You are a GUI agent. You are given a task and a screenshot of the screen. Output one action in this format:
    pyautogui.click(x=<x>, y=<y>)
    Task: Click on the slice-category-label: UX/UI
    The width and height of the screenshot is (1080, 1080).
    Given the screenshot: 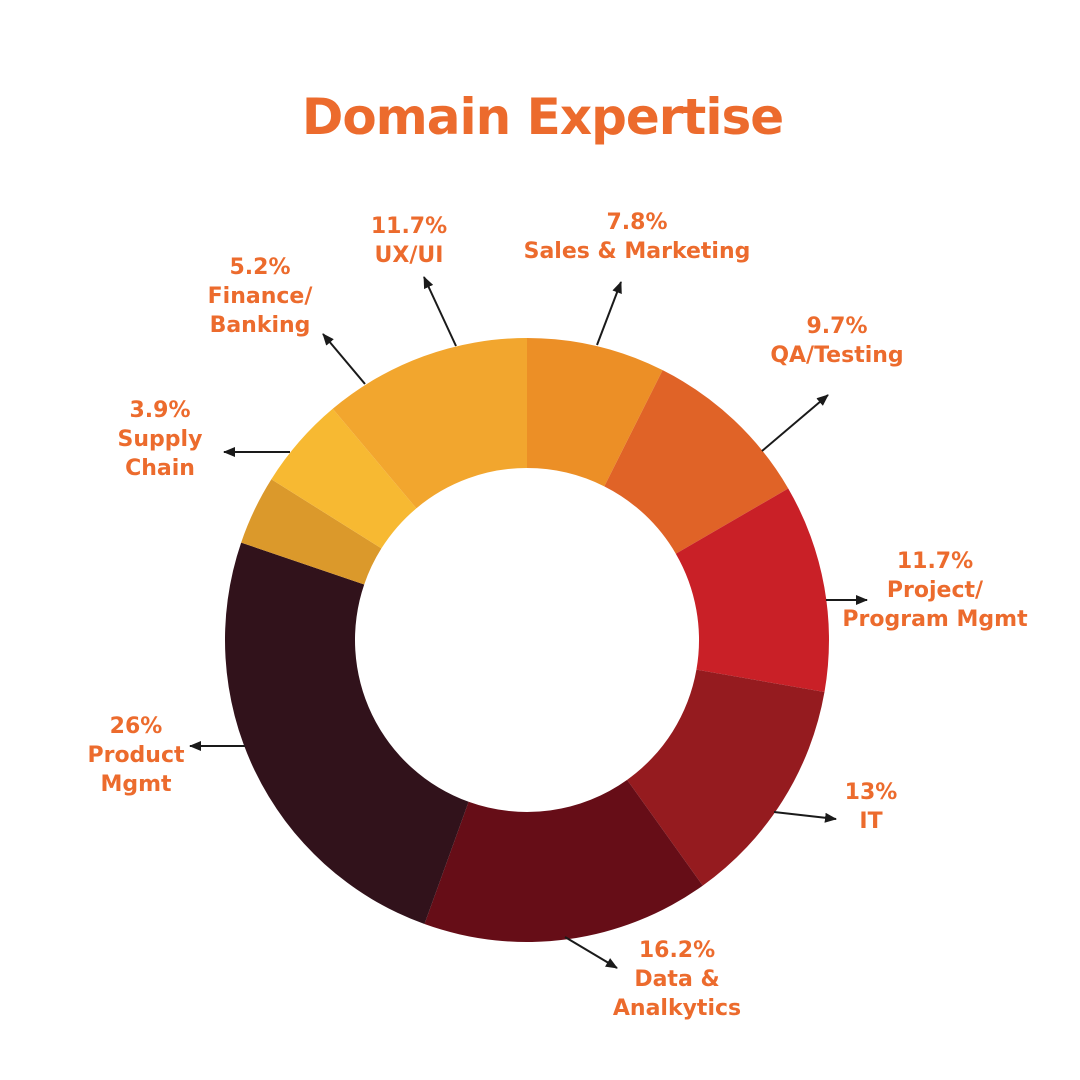 What is the action you would take?
    pyautogui.click(x=409, y=255)
    